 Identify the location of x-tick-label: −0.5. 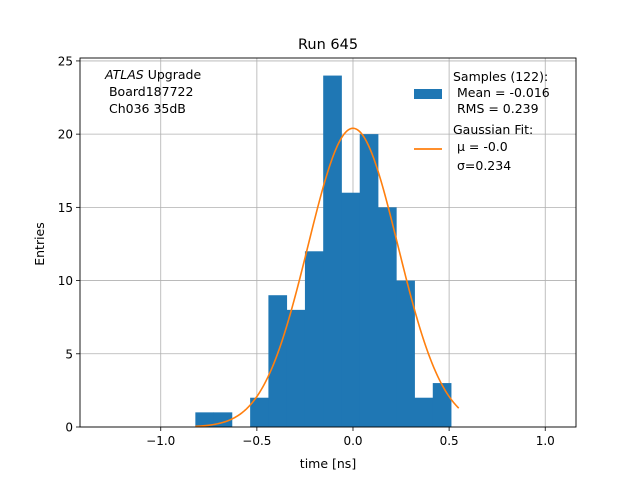
(256, 441).